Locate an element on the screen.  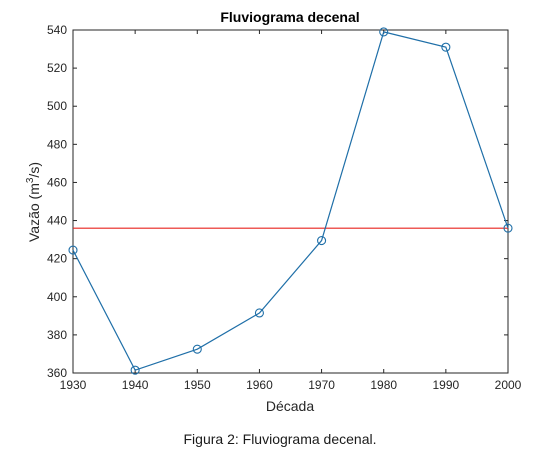
y-tick-label: 380 is located at coordinates (57, 335).